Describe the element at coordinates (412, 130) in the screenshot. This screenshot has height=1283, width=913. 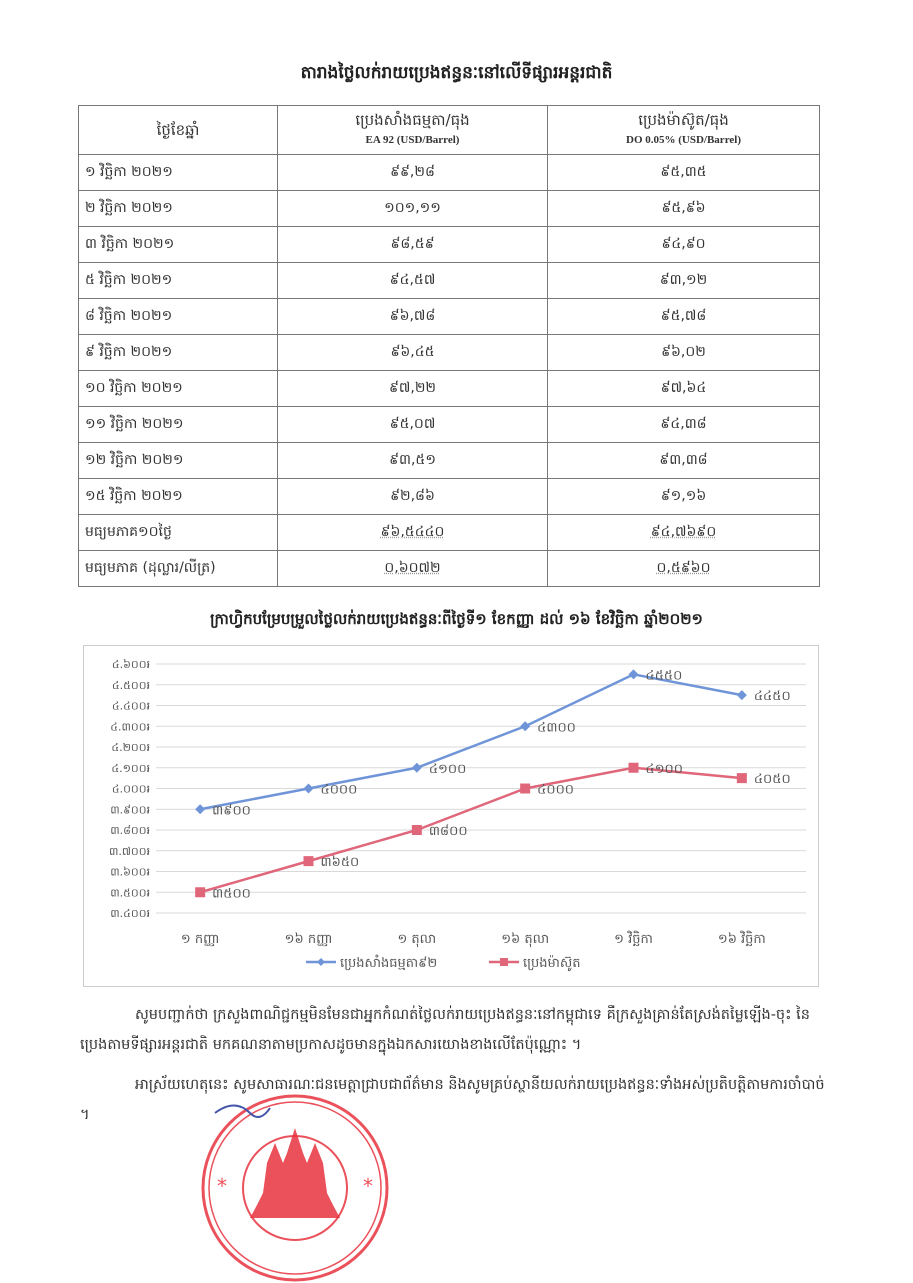
I see `header-gasoline: ប្រេងសាំងធម្មតា/ធុង EA 92 (USD/Barrel)` at that location.